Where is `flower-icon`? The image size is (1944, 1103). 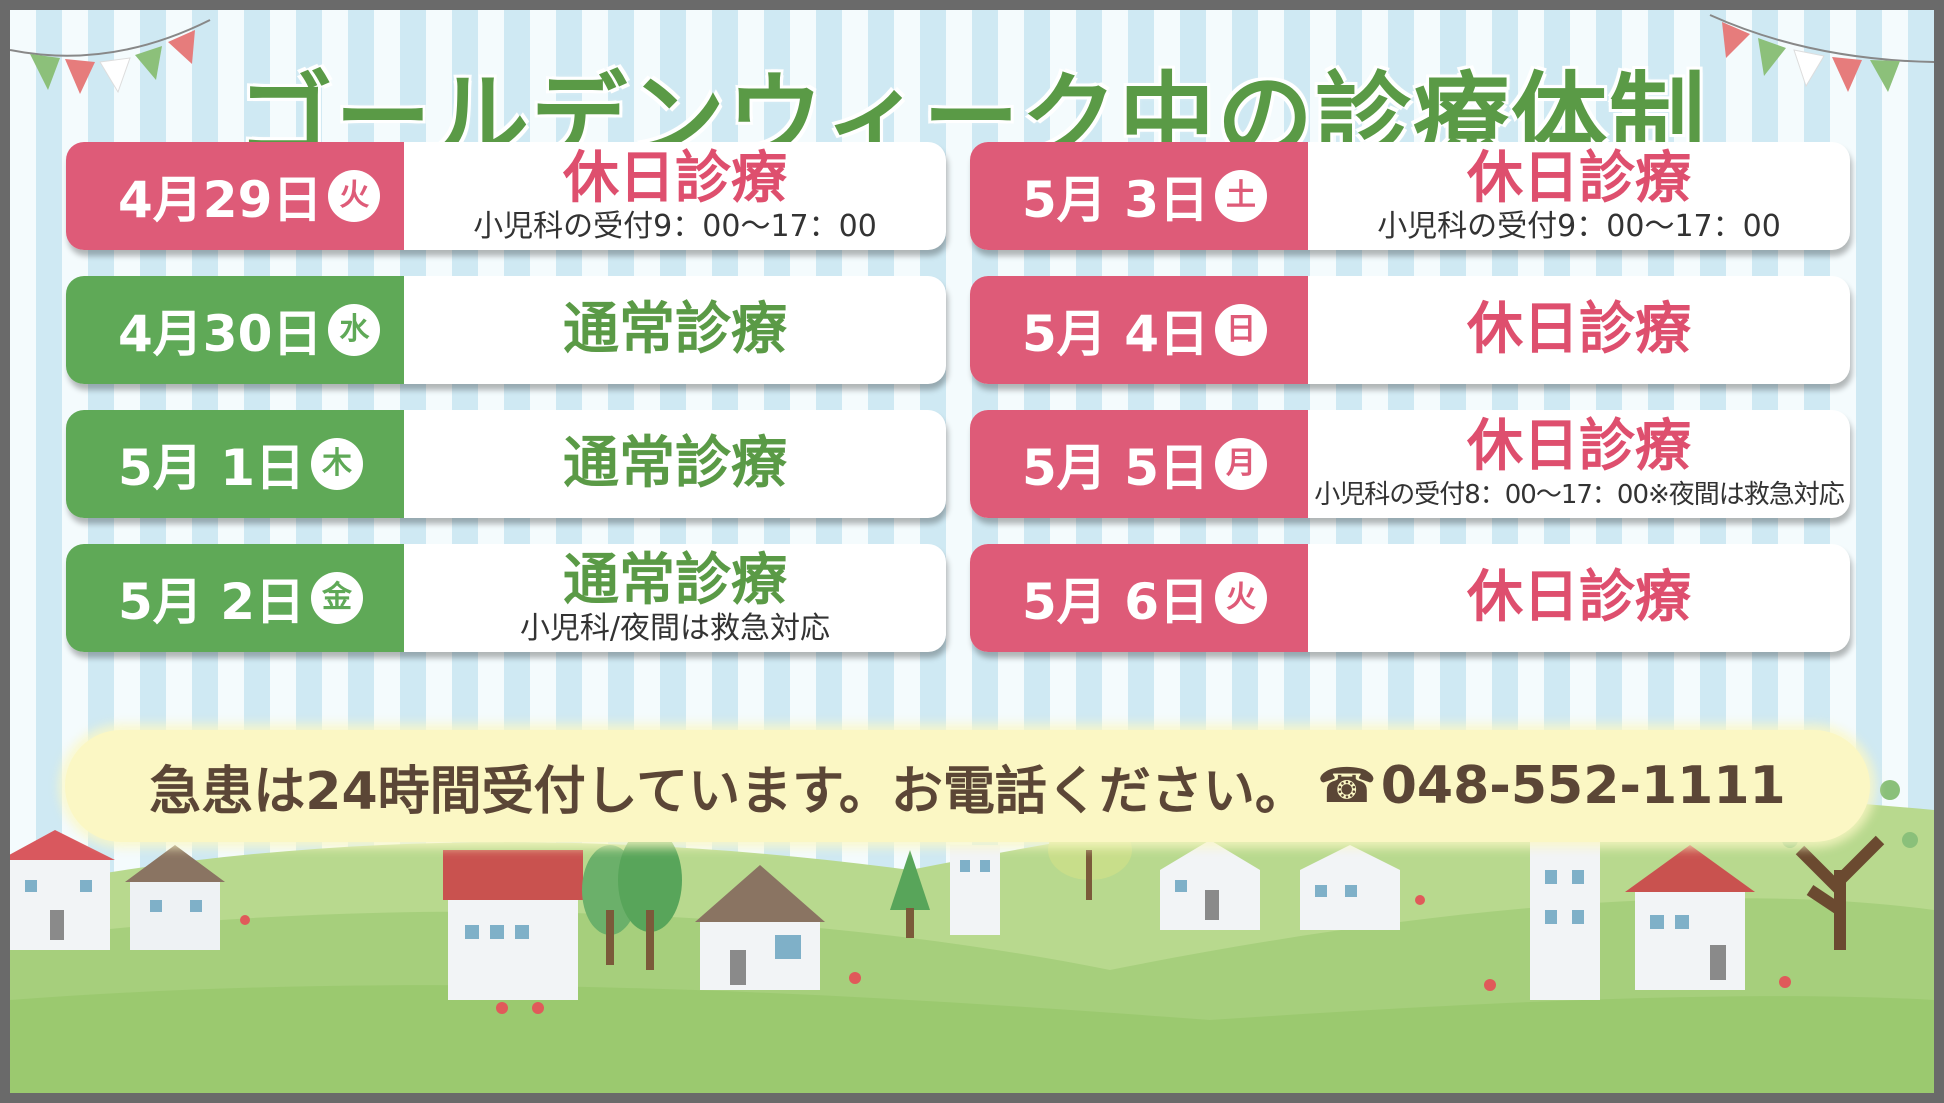 flower-icon is located at coordinates (1015, 954).